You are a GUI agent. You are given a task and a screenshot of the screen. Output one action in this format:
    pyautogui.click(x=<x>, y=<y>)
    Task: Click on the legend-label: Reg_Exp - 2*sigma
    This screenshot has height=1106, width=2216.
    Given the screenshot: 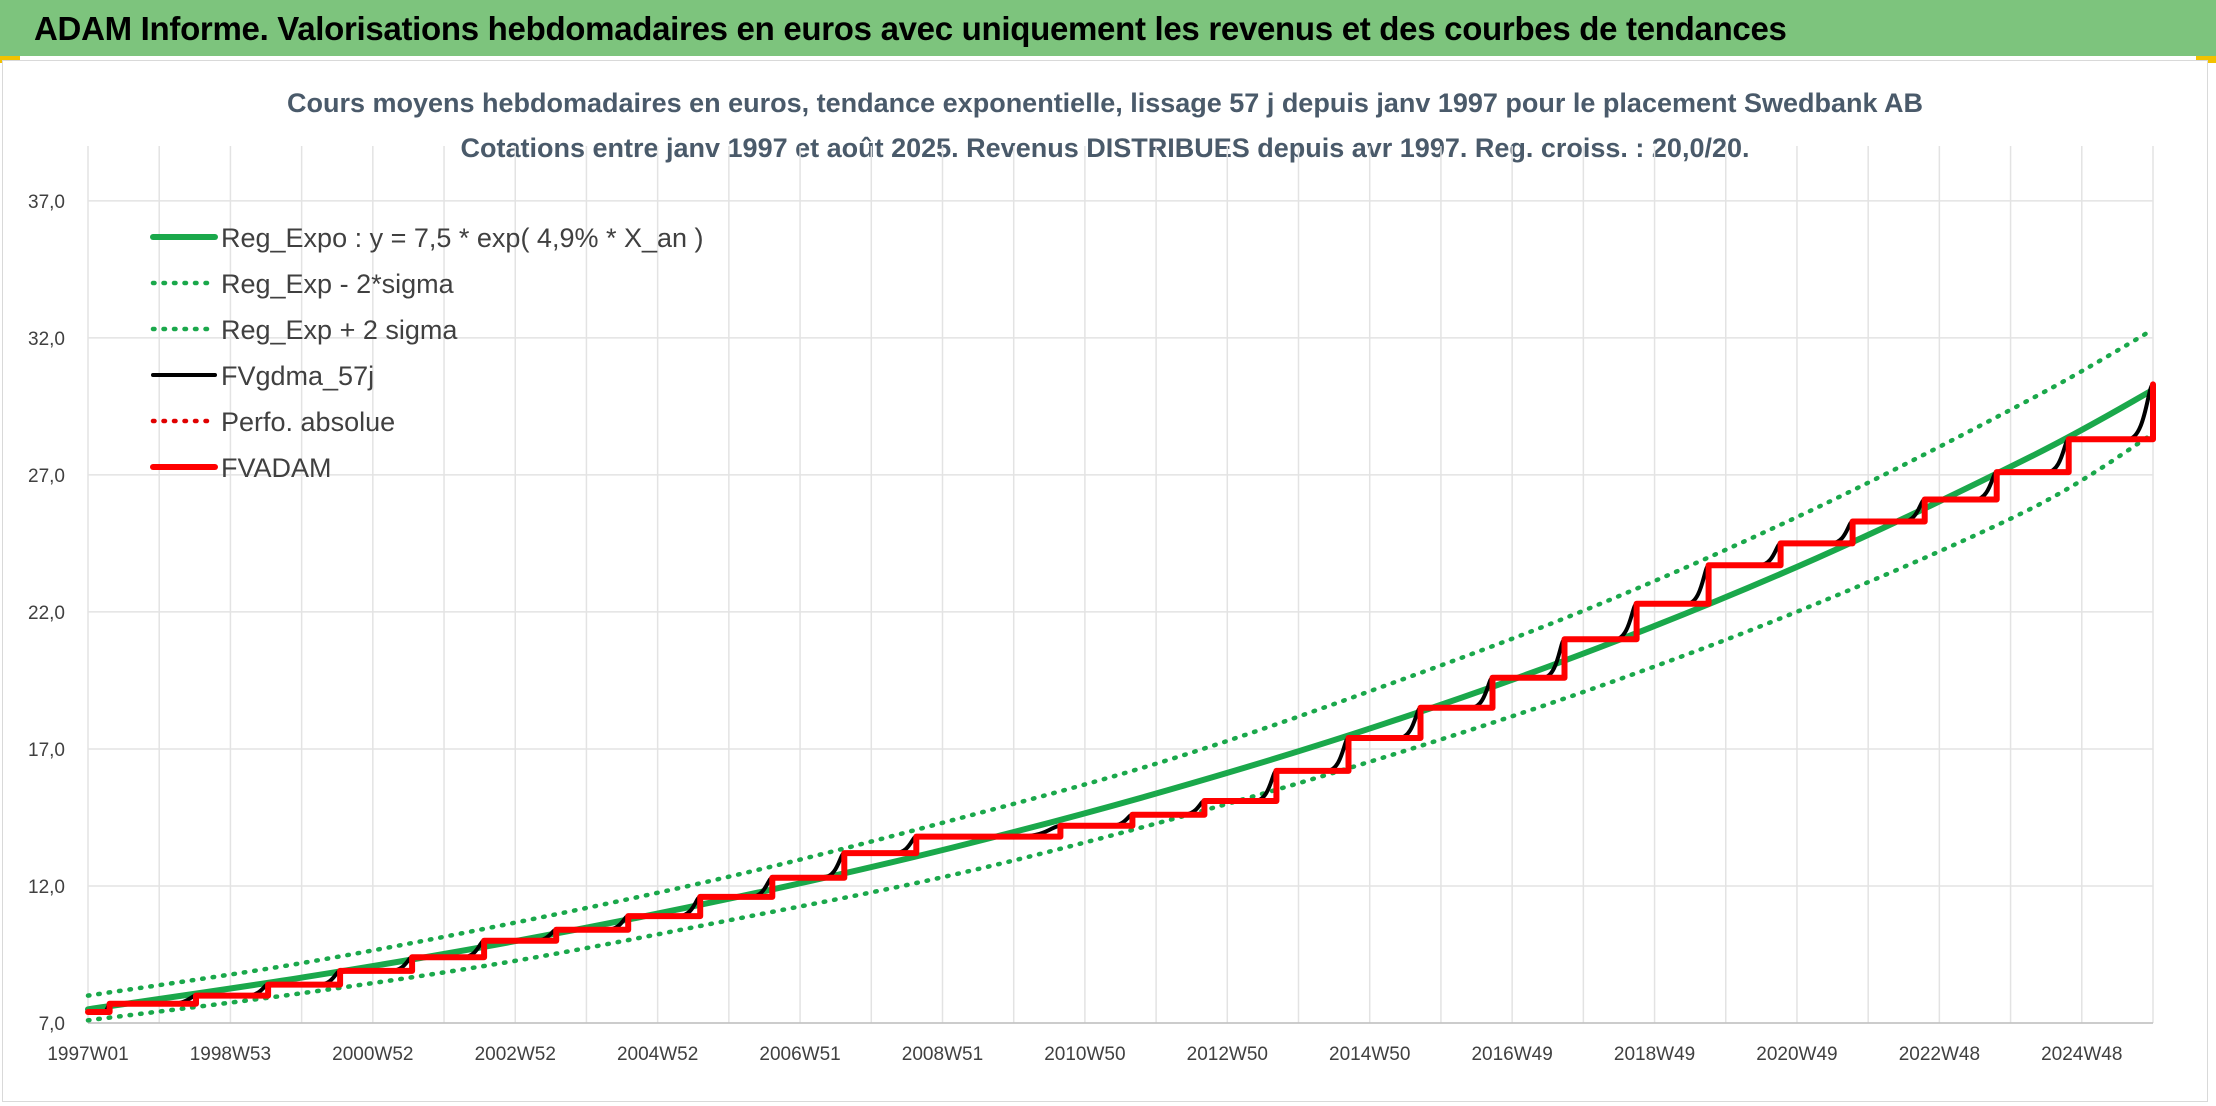 What is the action you would take?
    pyautogui.click(x=338, y=284)
    